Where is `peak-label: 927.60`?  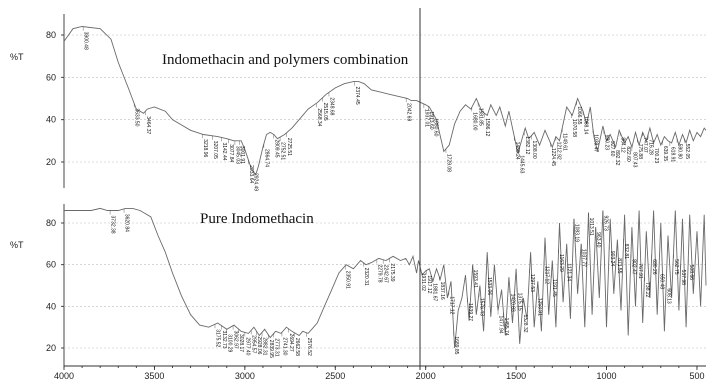
peak-label: 927.60 is located at coordinates (612, 149).